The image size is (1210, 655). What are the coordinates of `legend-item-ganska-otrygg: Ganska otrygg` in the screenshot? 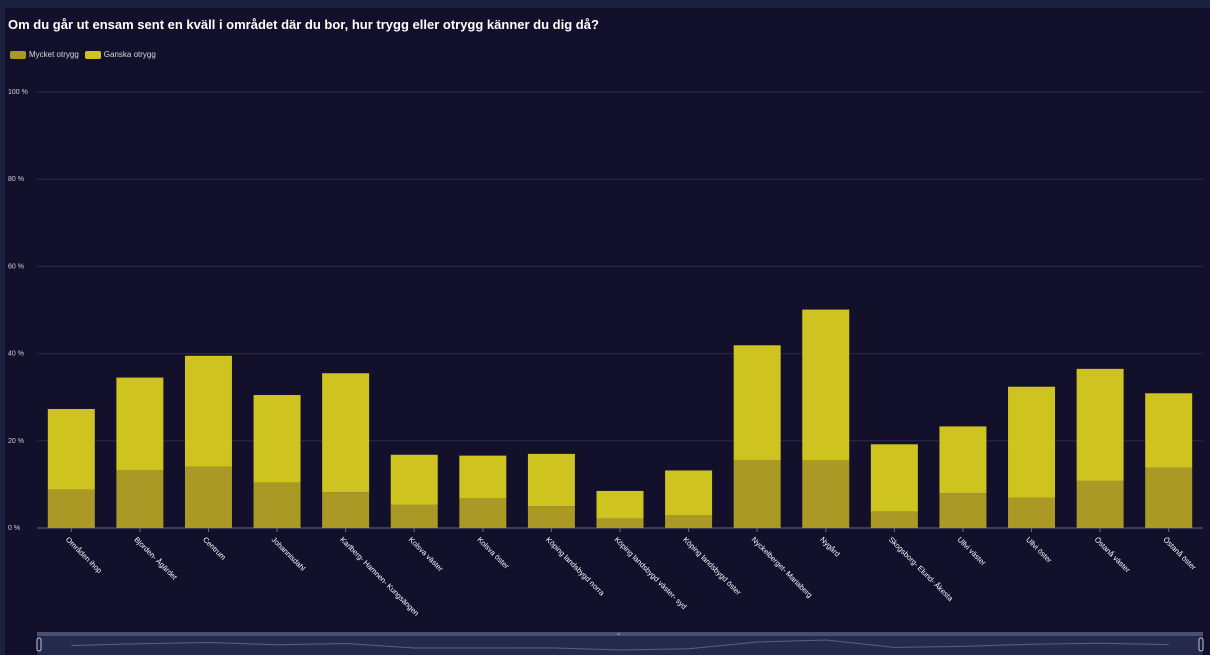 It's located at (120, 54).